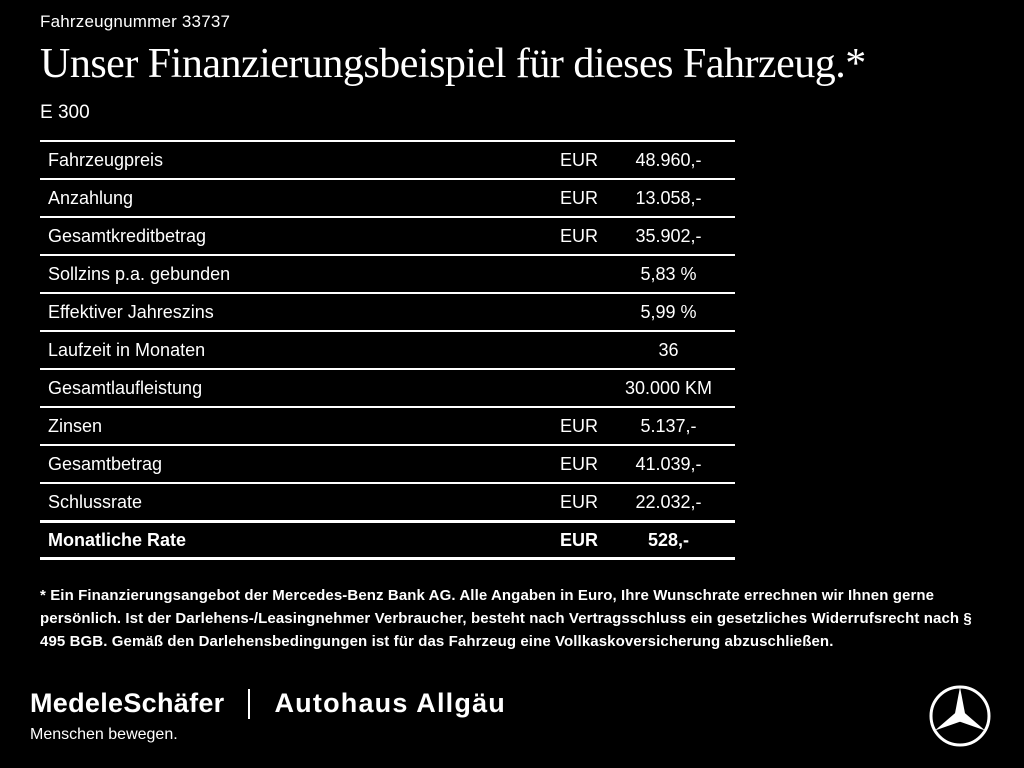 Image resolution: width=1024 pixels, height=768 pixels. I want to click on row-label: Monatliche Rate, so click(117, 539).